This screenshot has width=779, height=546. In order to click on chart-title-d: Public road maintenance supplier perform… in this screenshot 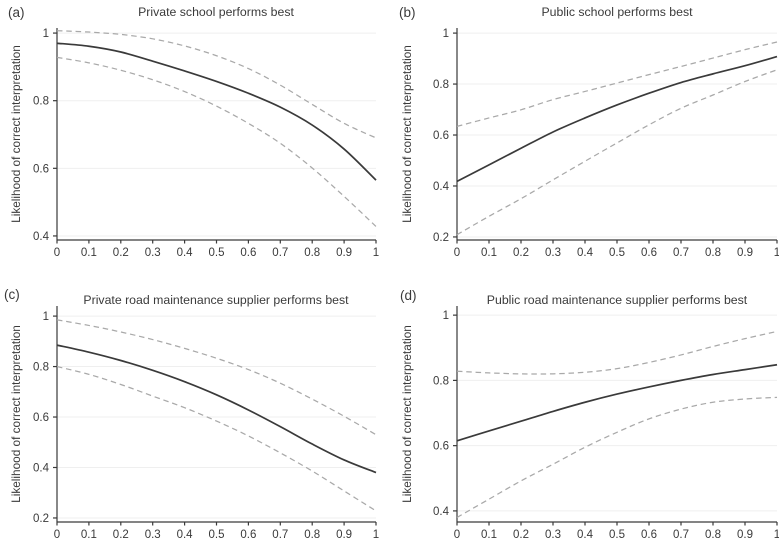, I will do `click(617, 300)`.